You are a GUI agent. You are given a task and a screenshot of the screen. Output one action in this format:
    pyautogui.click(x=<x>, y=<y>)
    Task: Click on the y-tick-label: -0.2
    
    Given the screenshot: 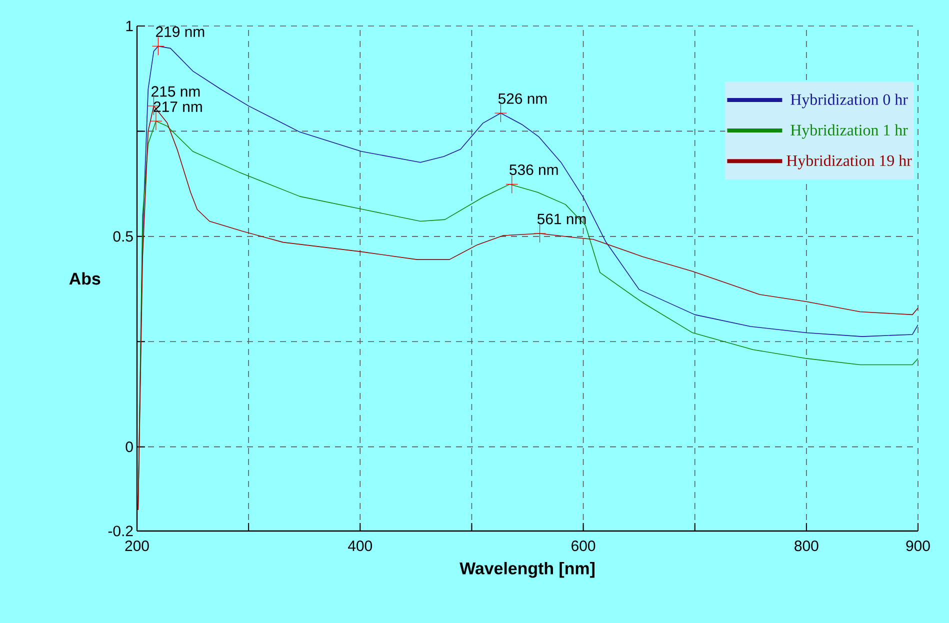 What is the action you would take?
    pyautogui.click(x=120, y=531)
    